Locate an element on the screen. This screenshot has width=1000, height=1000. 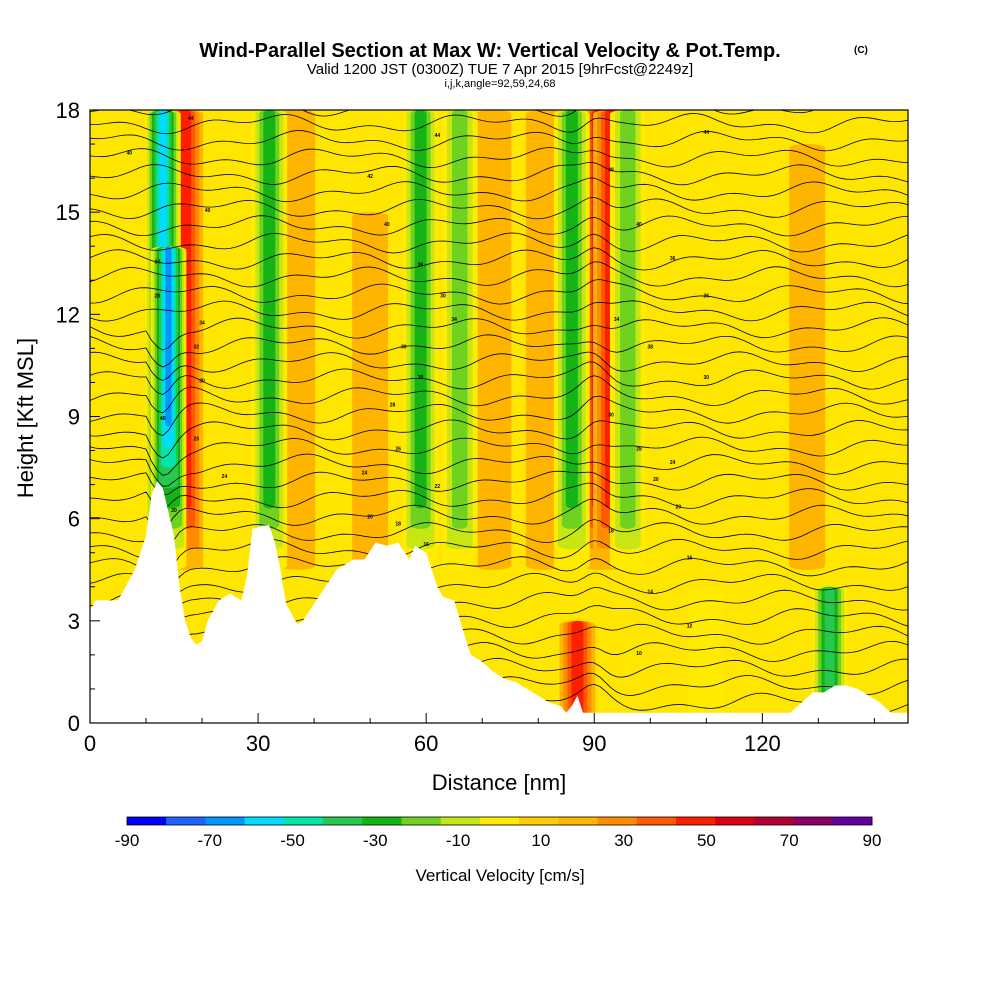
contour-label: 24 is located at coordinates (225, 477).